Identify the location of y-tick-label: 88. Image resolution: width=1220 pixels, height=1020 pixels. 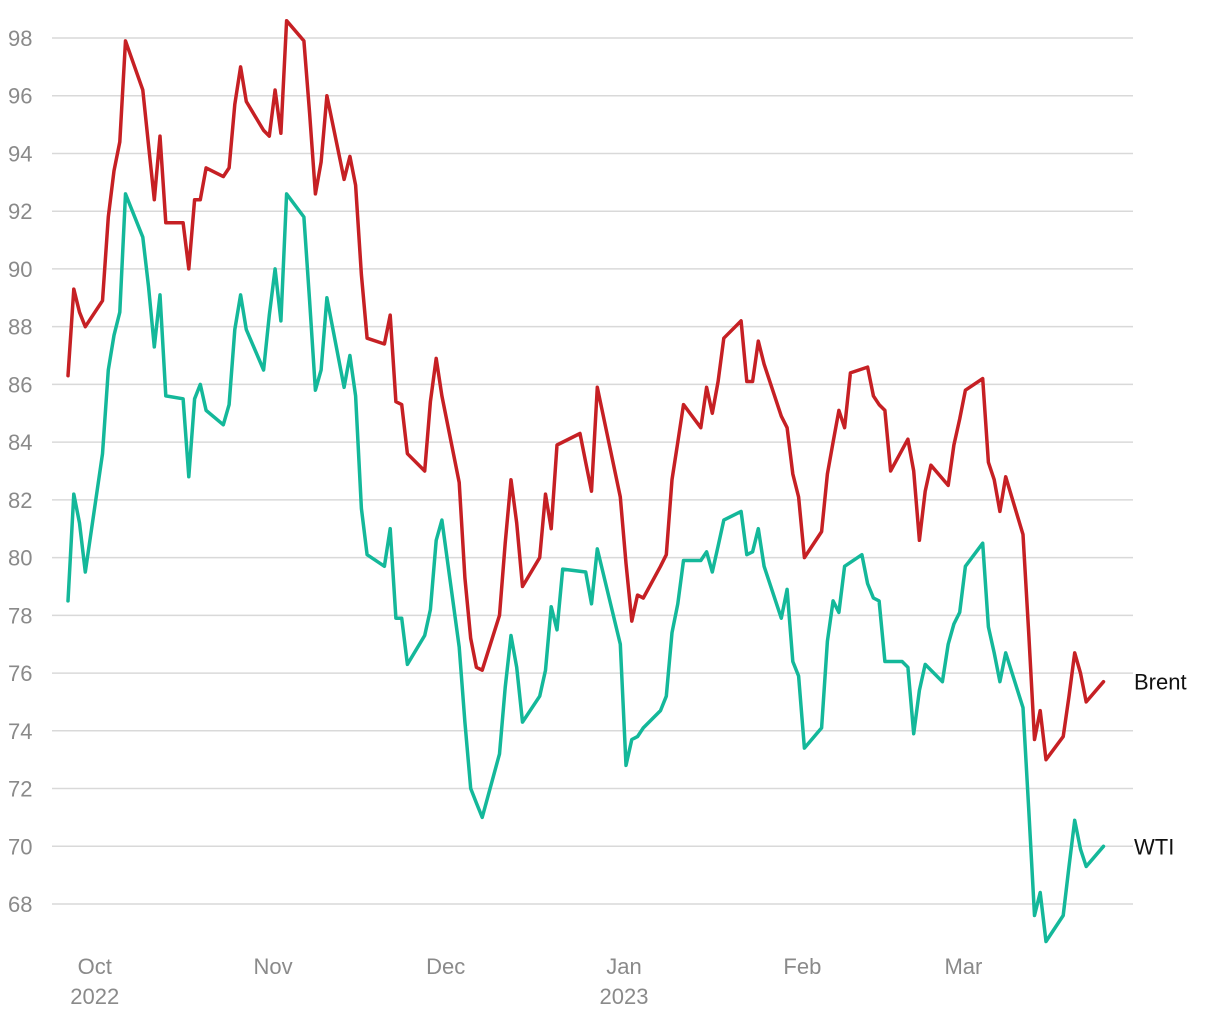
(20, 327).